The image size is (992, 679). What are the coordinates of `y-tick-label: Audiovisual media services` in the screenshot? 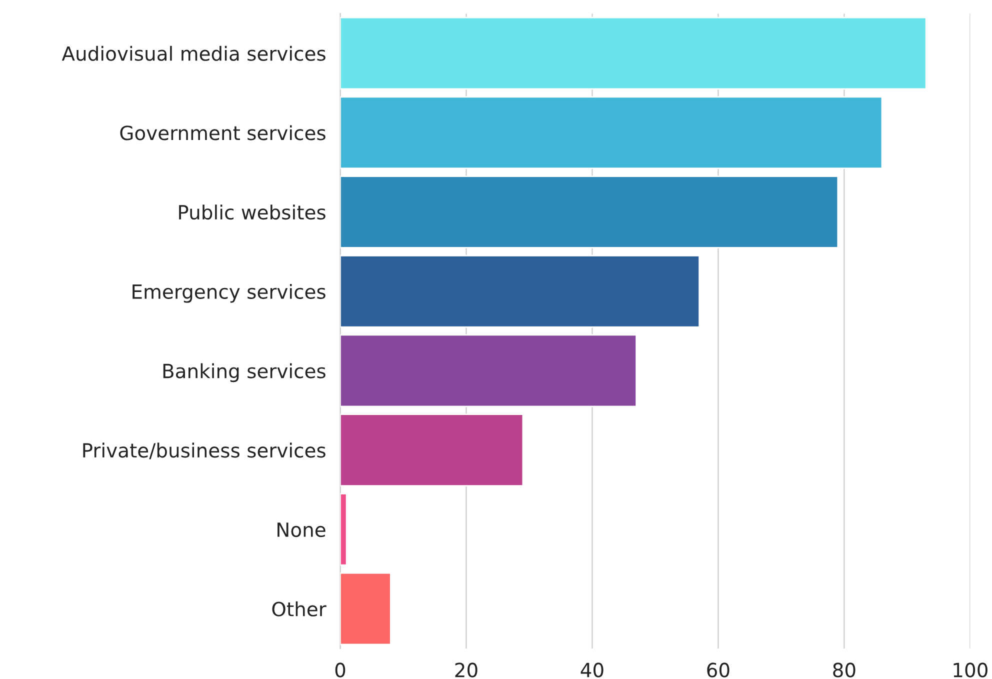 It's located at (194, 53).